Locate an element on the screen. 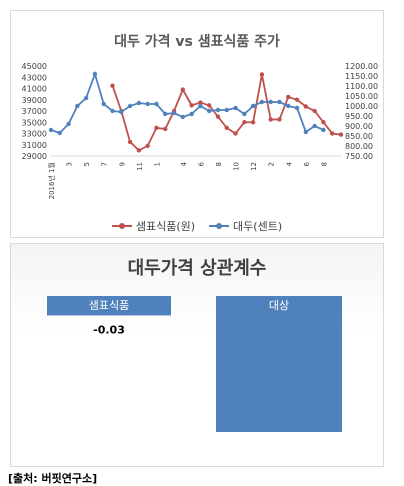 This screenshot has height=486, width=404. left-axis-tick: 39000 is located at coordinates (34, 100).